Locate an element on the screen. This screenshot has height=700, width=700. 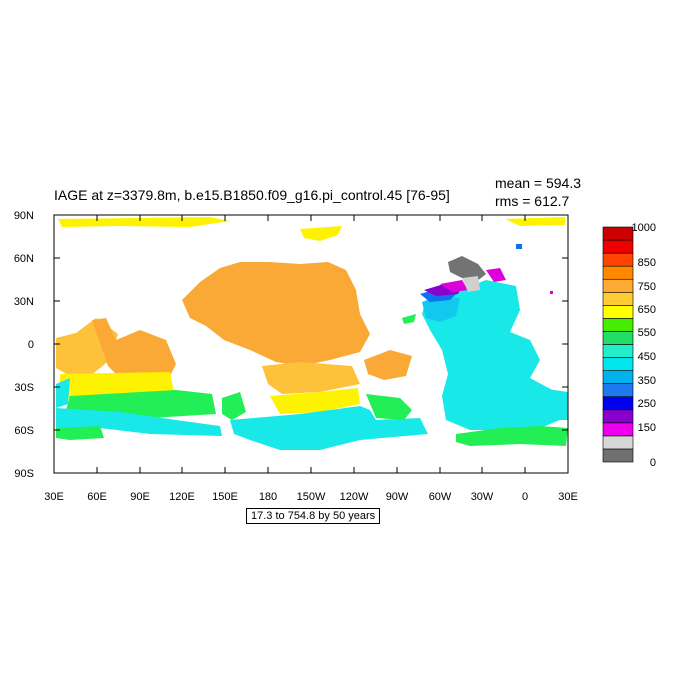
lon-label-60w: 60W is located at coordinates (440, 497).